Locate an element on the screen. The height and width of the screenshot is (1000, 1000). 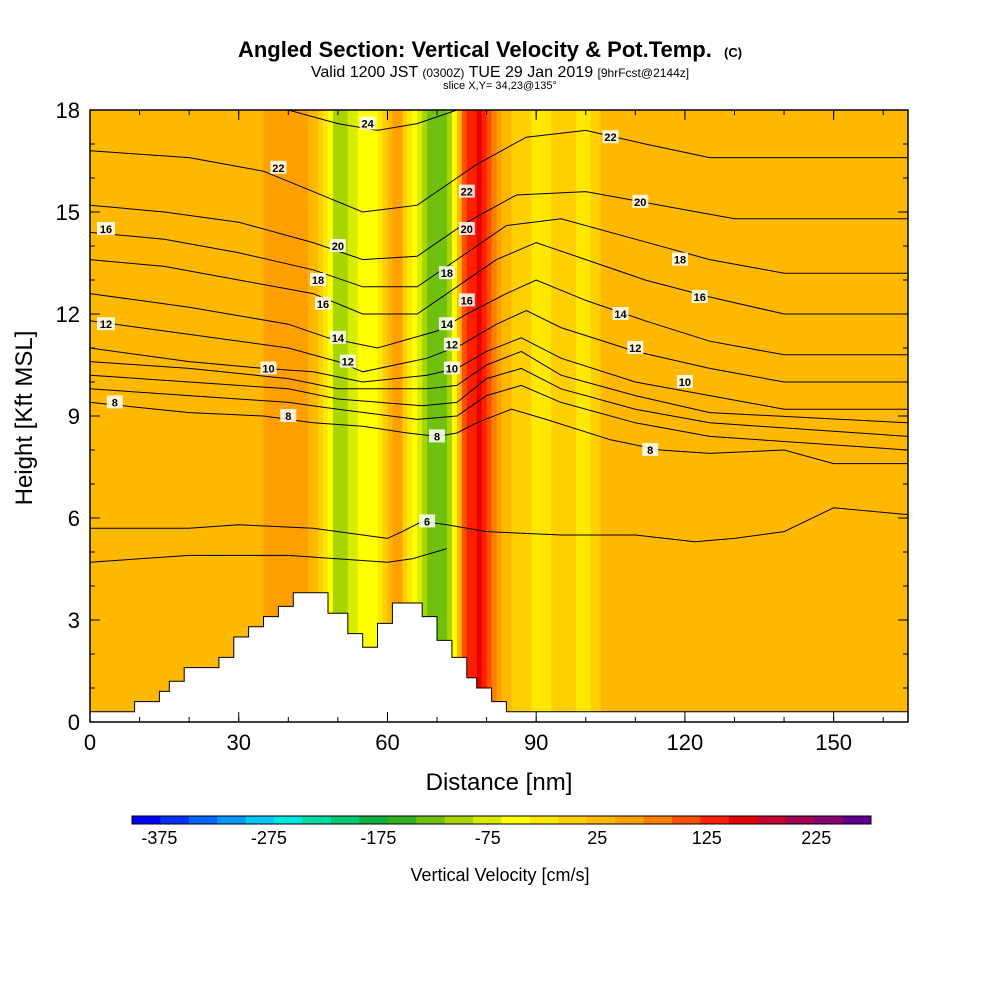
slice-label: slice X,Y= 34,23@135° is located at coordinates (500, 86).